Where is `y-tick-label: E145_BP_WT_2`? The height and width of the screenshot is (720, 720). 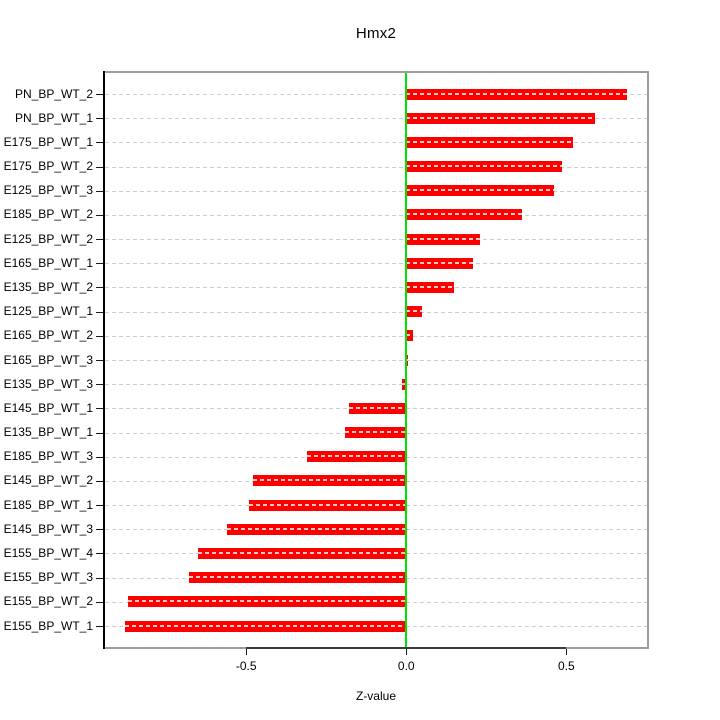
y-tick-label: E145_BP_WT_2 is located at coordinates (48, 480).